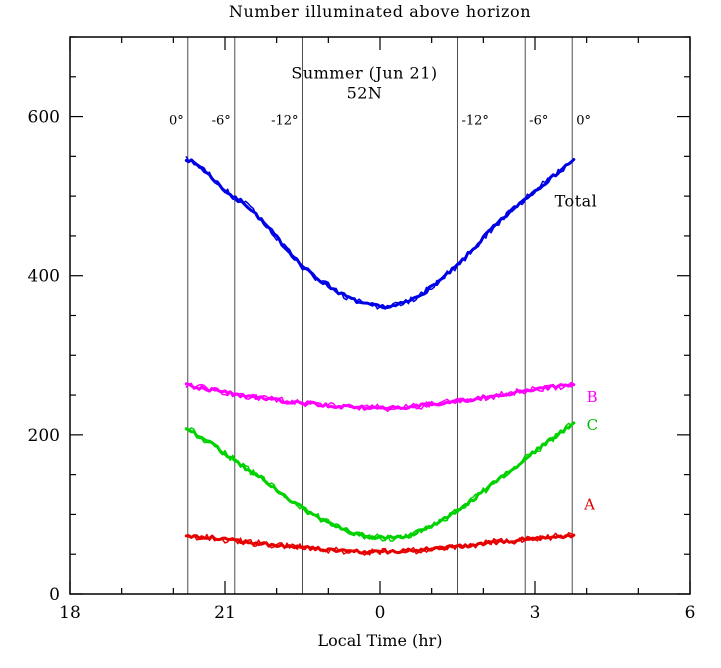 This screenshot has height=668, width=721. Describe the element at coordinates (380, 613) in the screenshot. I see `x-tick-label: 0` at that location.